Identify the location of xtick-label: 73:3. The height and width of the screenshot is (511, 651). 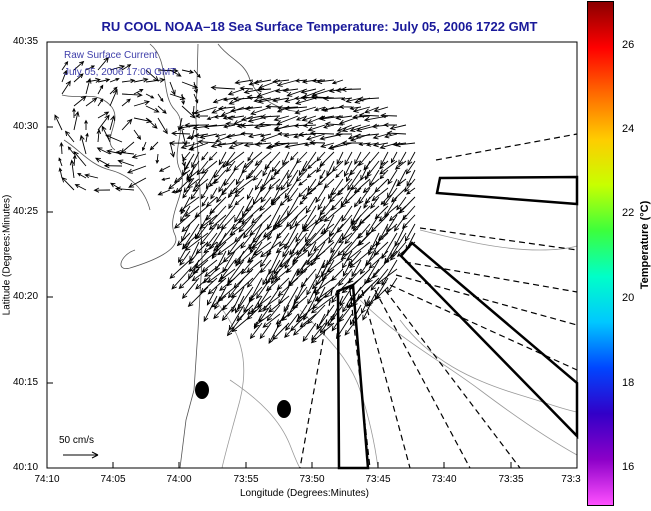
(571, 479).